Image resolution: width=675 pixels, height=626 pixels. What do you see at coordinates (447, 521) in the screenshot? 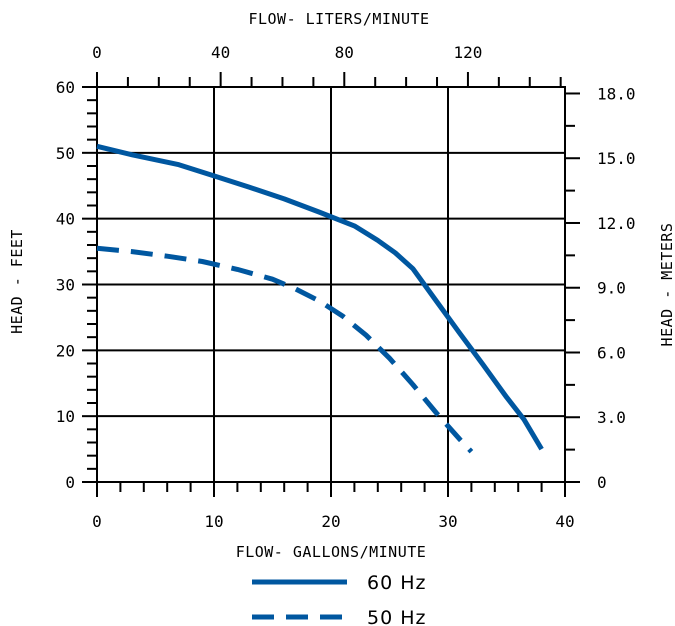
I see `x-tick-label-30: 30` at bounding box center [447, 521].